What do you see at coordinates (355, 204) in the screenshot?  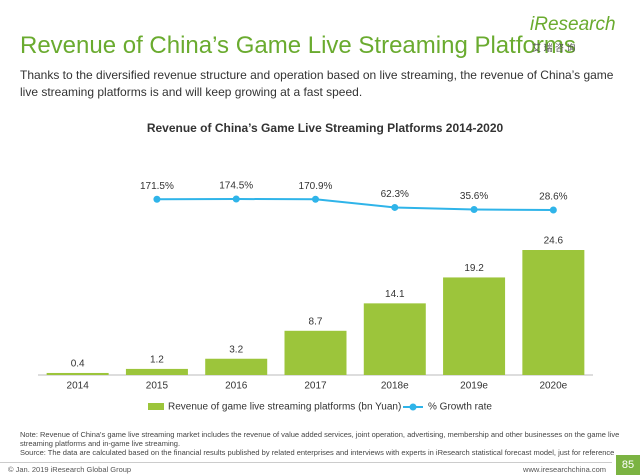 I see `growth-line` at bounding box center [355, 204].